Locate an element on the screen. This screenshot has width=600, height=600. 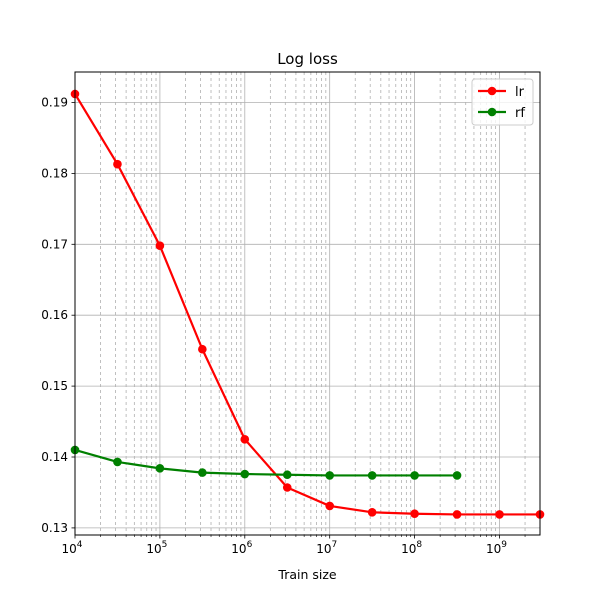
series-rf-line is located at coordinates (266, 462).